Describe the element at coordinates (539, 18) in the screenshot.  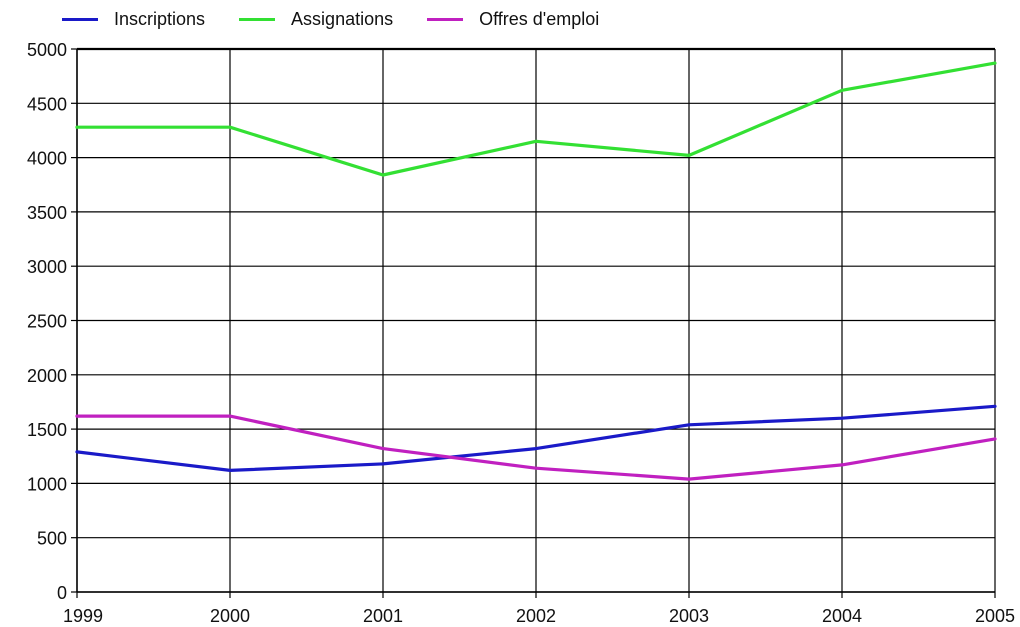
I see `legend-label-offres-emploi: Offres d'emploi` at that location.